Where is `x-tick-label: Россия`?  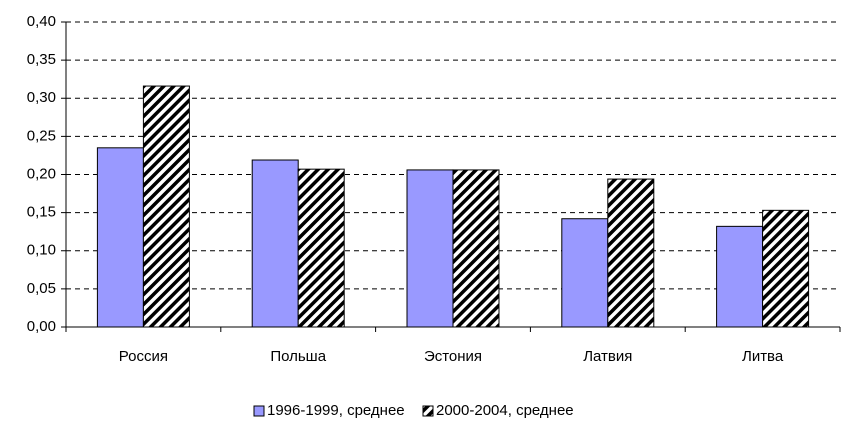
x-tick-label: Россия is located at coordinates (143, 356).